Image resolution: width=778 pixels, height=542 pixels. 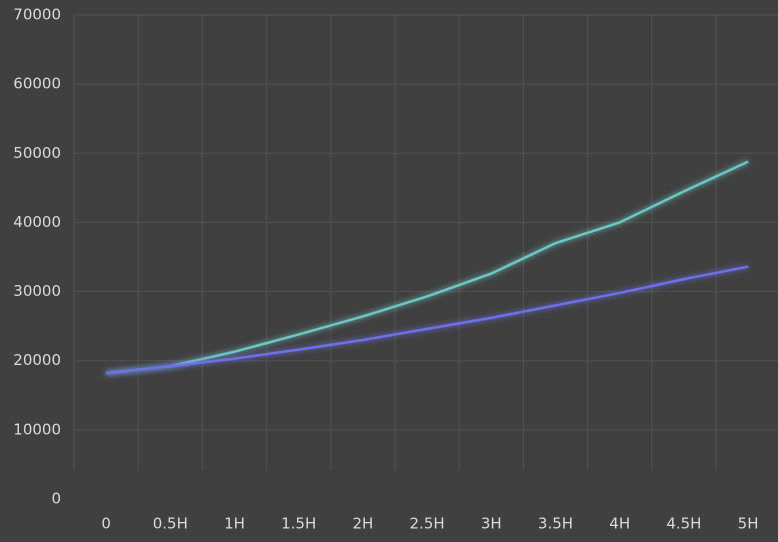 I want to click on y-tick-label: 20000, so click(x=37, y=360).